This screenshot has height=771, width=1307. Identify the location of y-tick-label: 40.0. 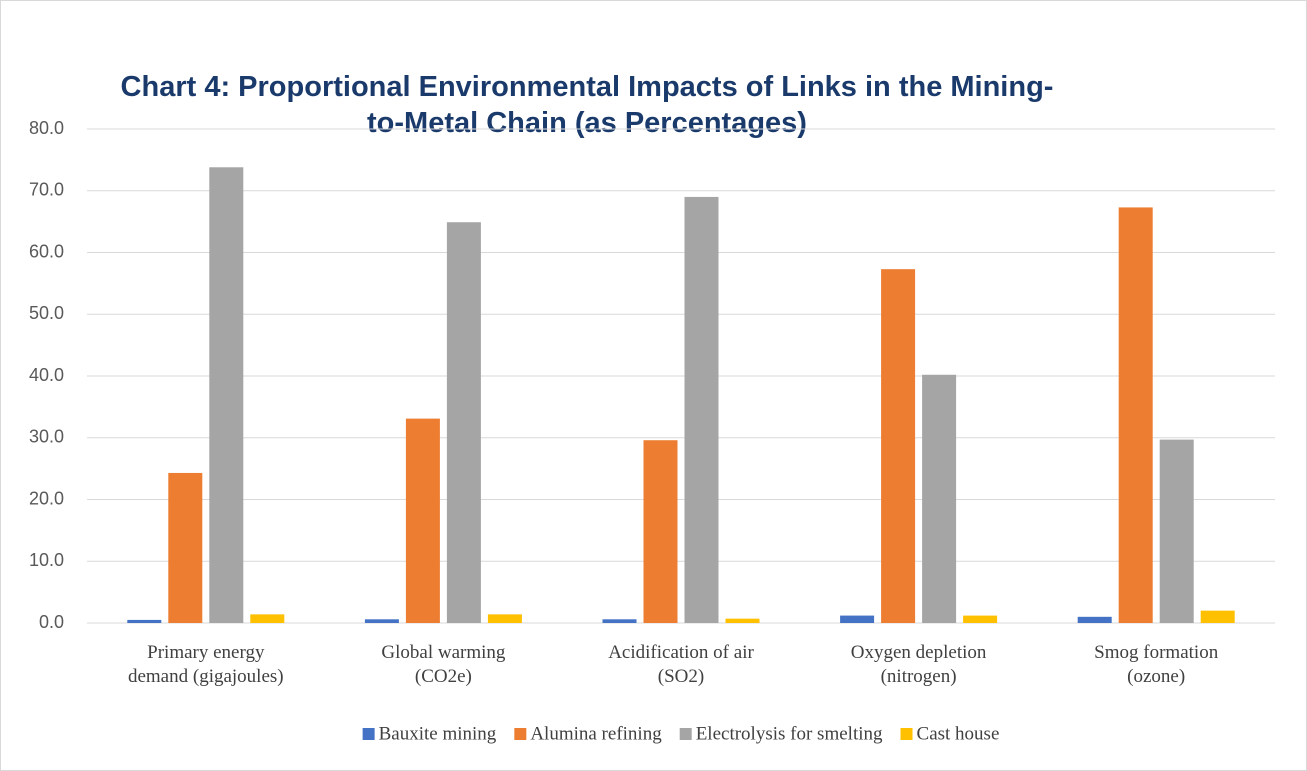
(46, 375).